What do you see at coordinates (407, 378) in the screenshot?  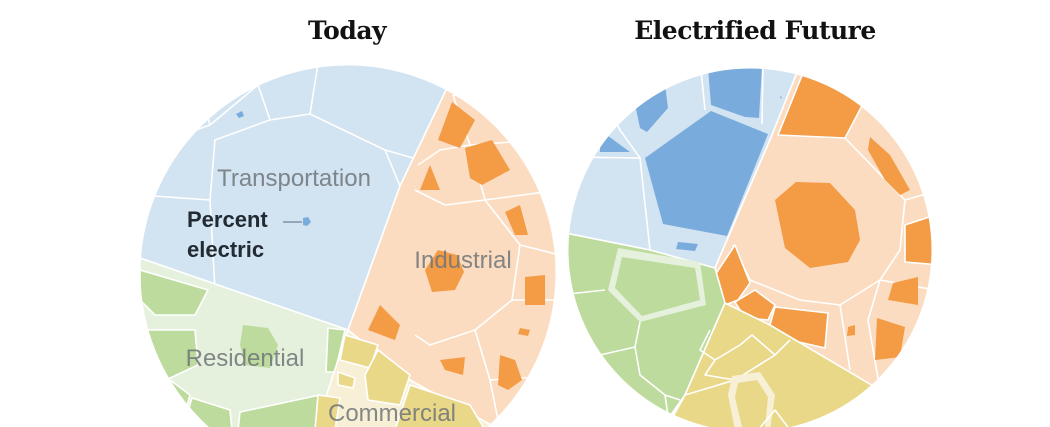 I see `commercial-sector` at bounding box center [407, 378].